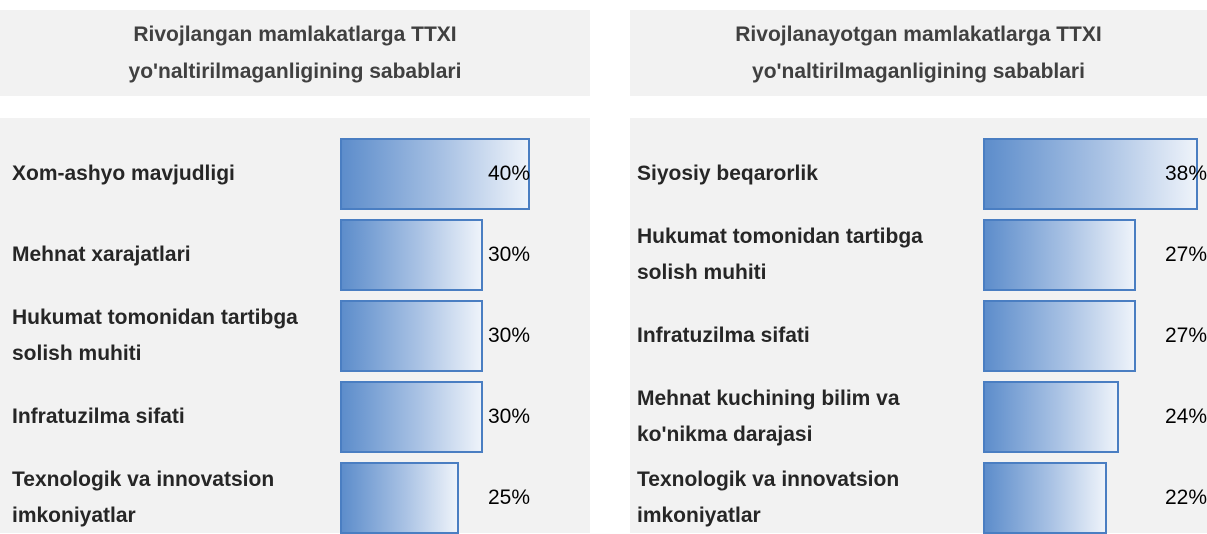 This screenshot has height=534, width=1207. Describe the element at coordinates (727, 173) in the screenshot. I see `category-label: Siyosiy beqarorlik` at that location.